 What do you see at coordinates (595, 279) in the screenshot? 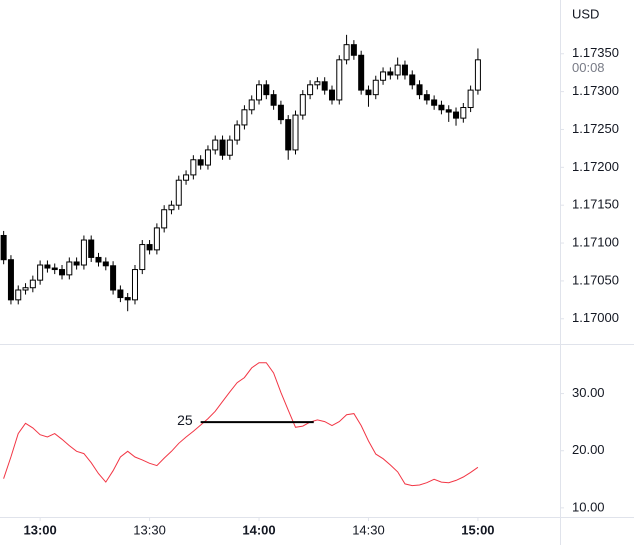
I see `y-tick-label: 1.17050` at bounding box center [595, 279].